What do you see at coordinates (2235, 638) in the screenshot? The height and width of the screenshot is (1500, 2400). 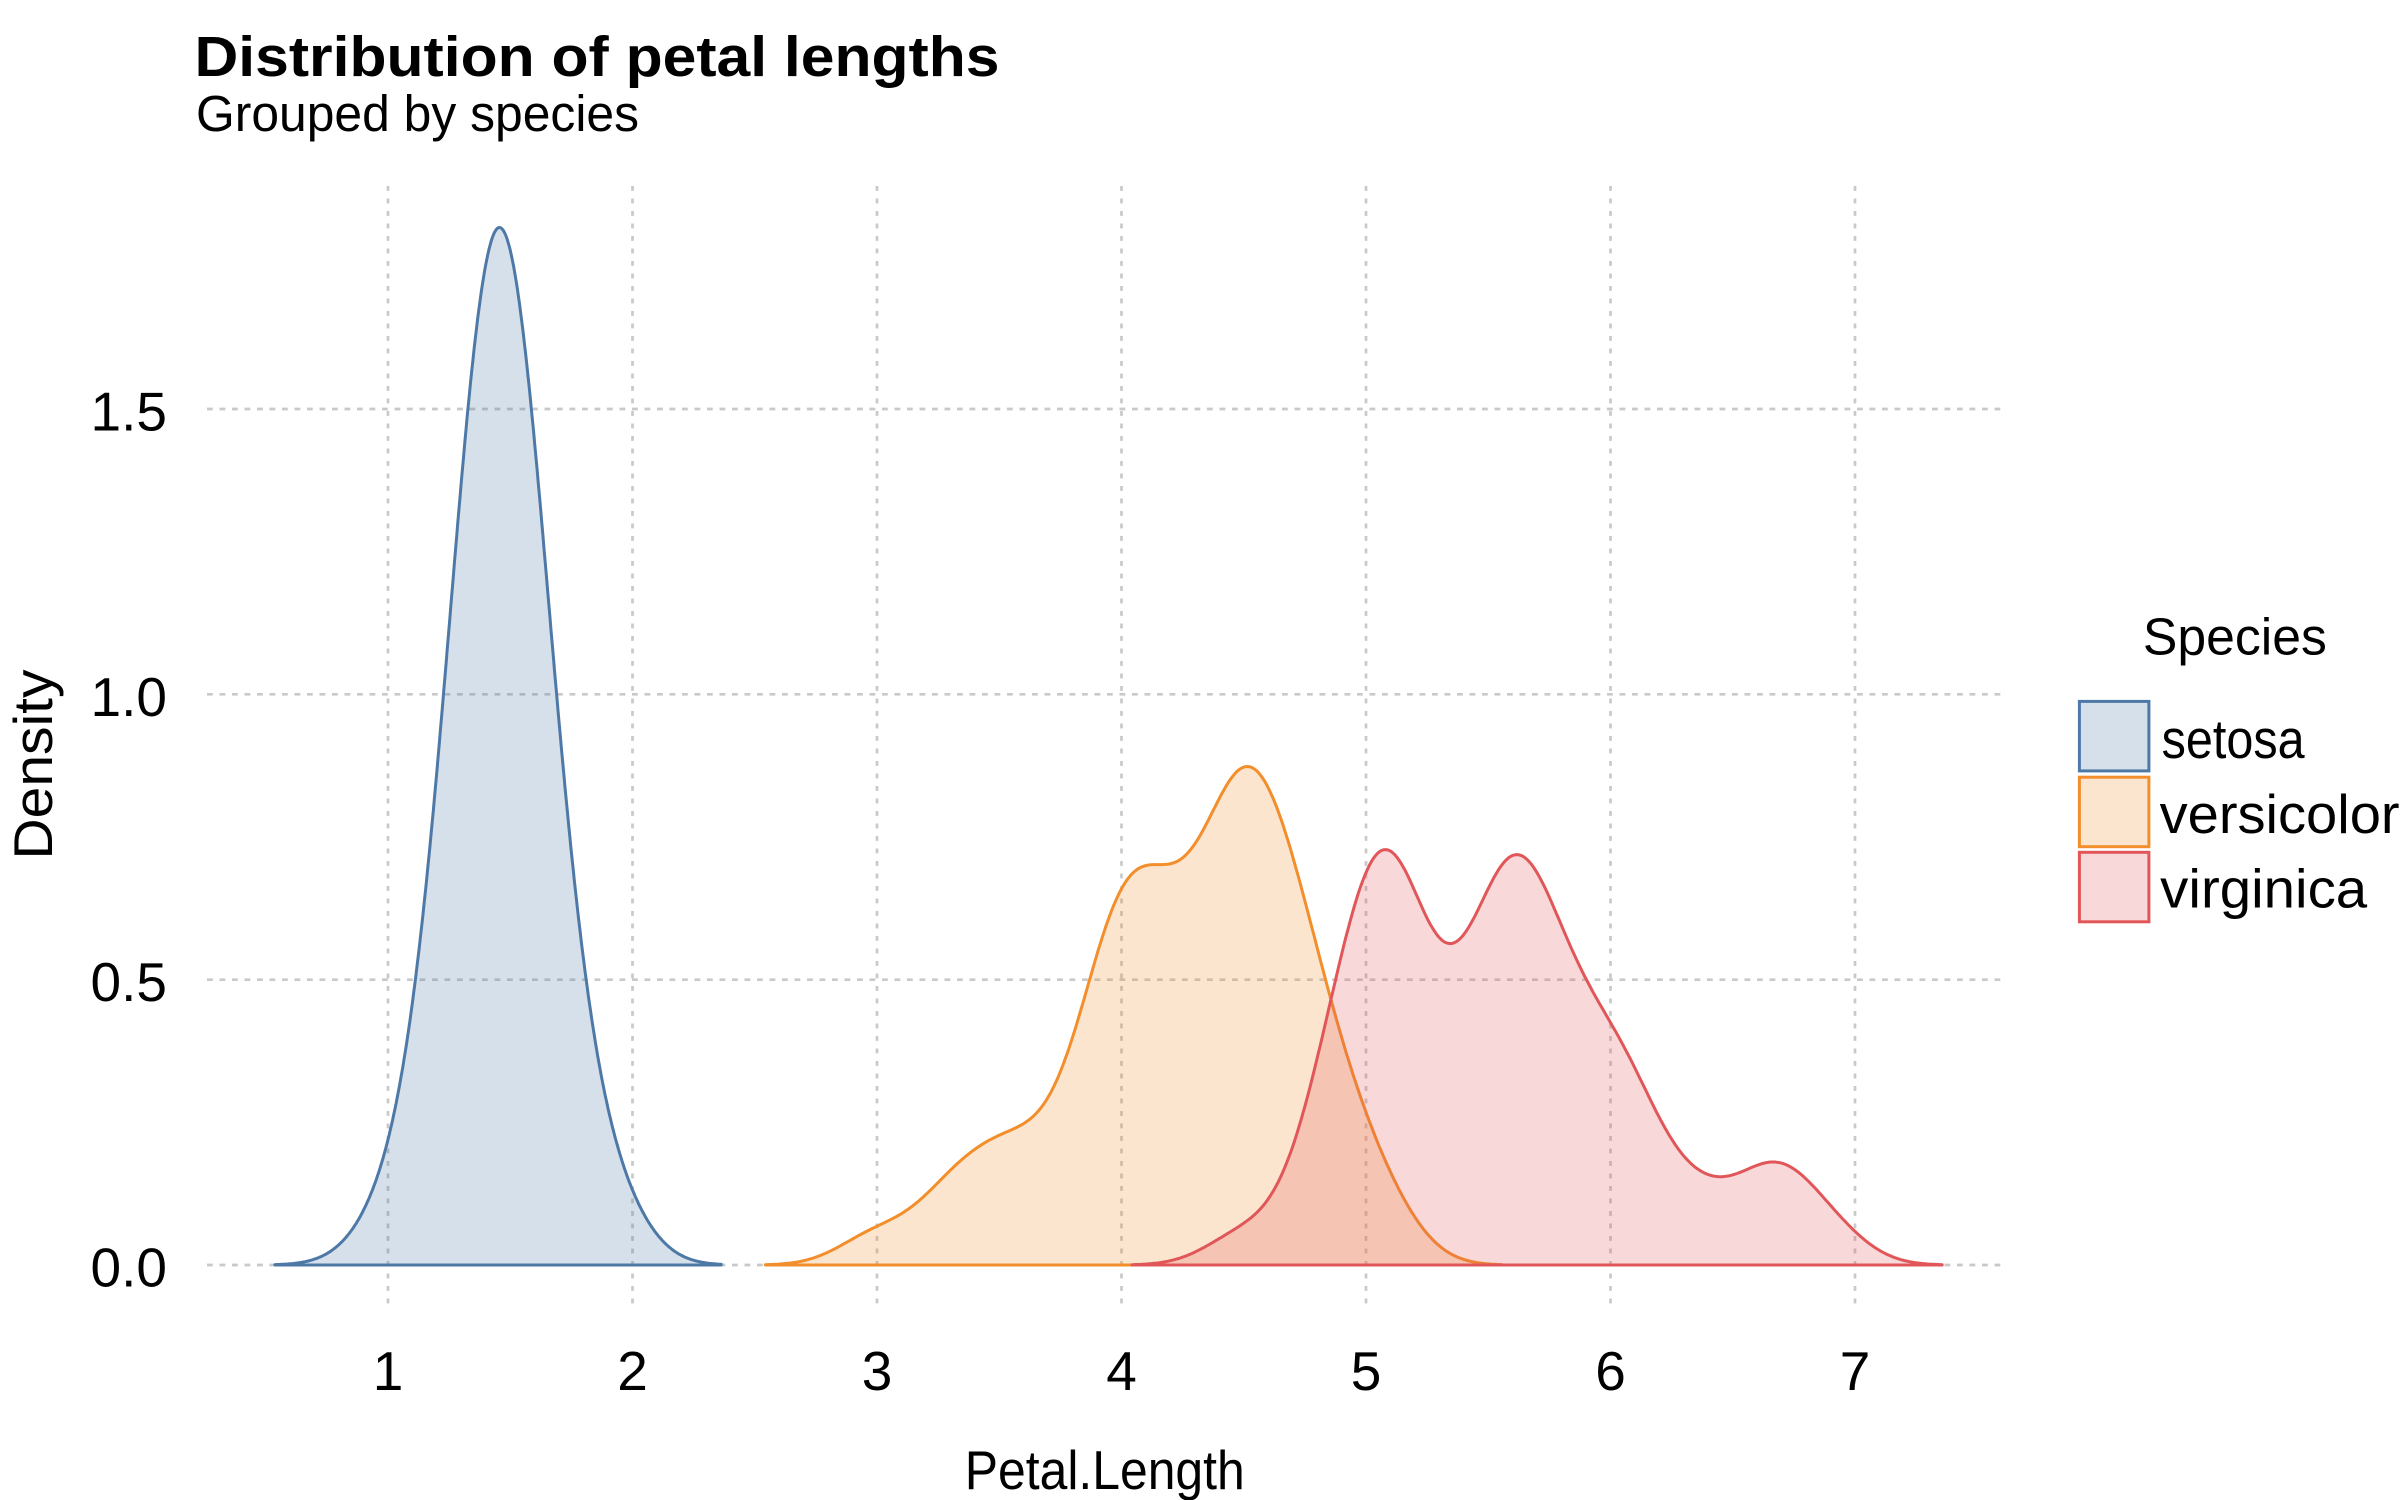 I see `svg-text: Species` at bounding box center [2235, 638].